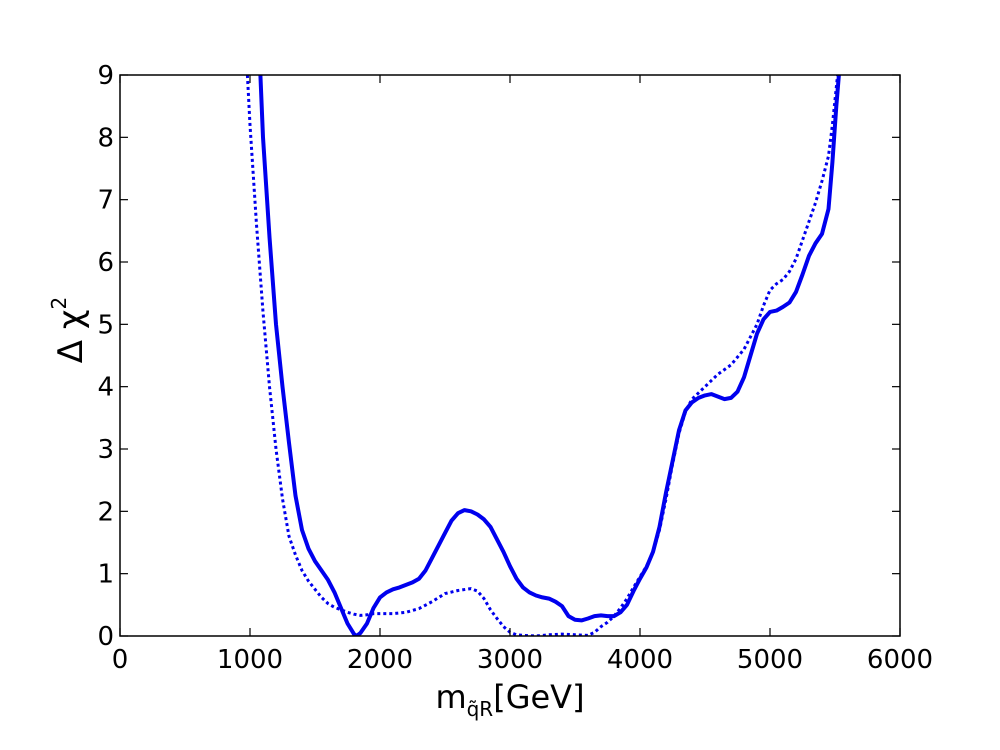  Describe the element at coordinates (105, 356) in the screenshot. I see `y-tick-labels: 0 1 2 3 4 5 6 7 8 9` at that location.